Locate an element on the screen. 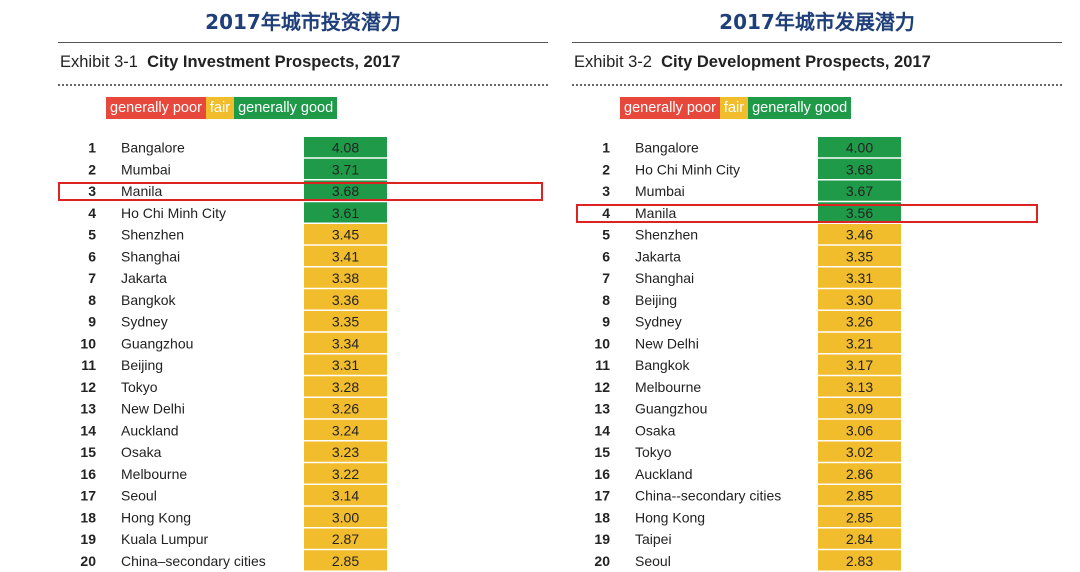 The image size is (1080, 572). table-row: 17 China--secondary cities 2.85 is located at coordinates (747, 495).